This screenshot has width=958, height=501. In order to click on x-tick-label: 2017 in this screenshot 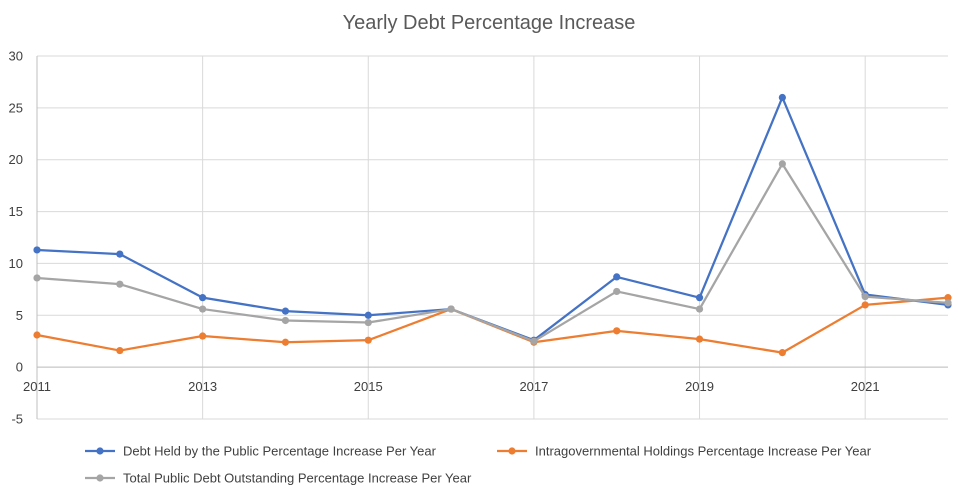, I will do `click(533, 386)`.